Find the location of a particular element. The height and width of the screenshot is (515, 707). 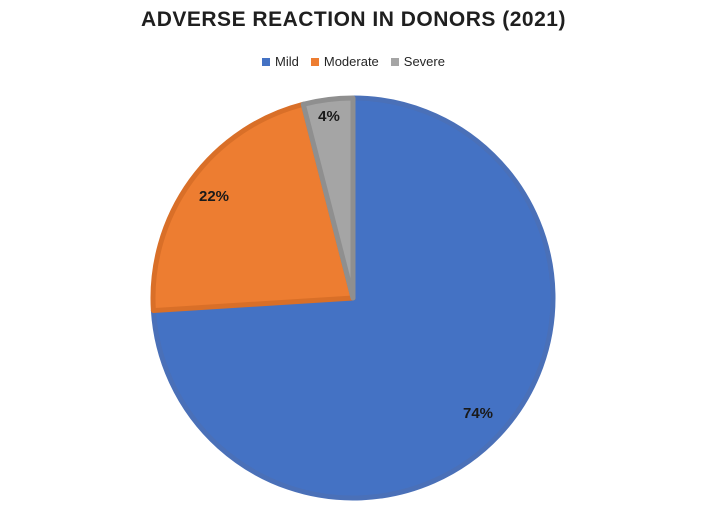

legend-item-mild: Mild is located at coordinates (280, 61).